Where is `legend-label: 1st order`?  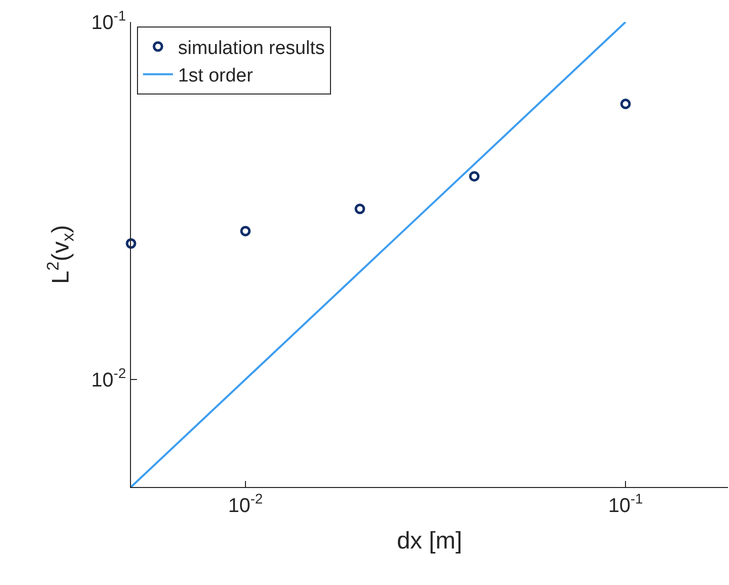
legend-label: 1st order is located at coordinates (216, 76).